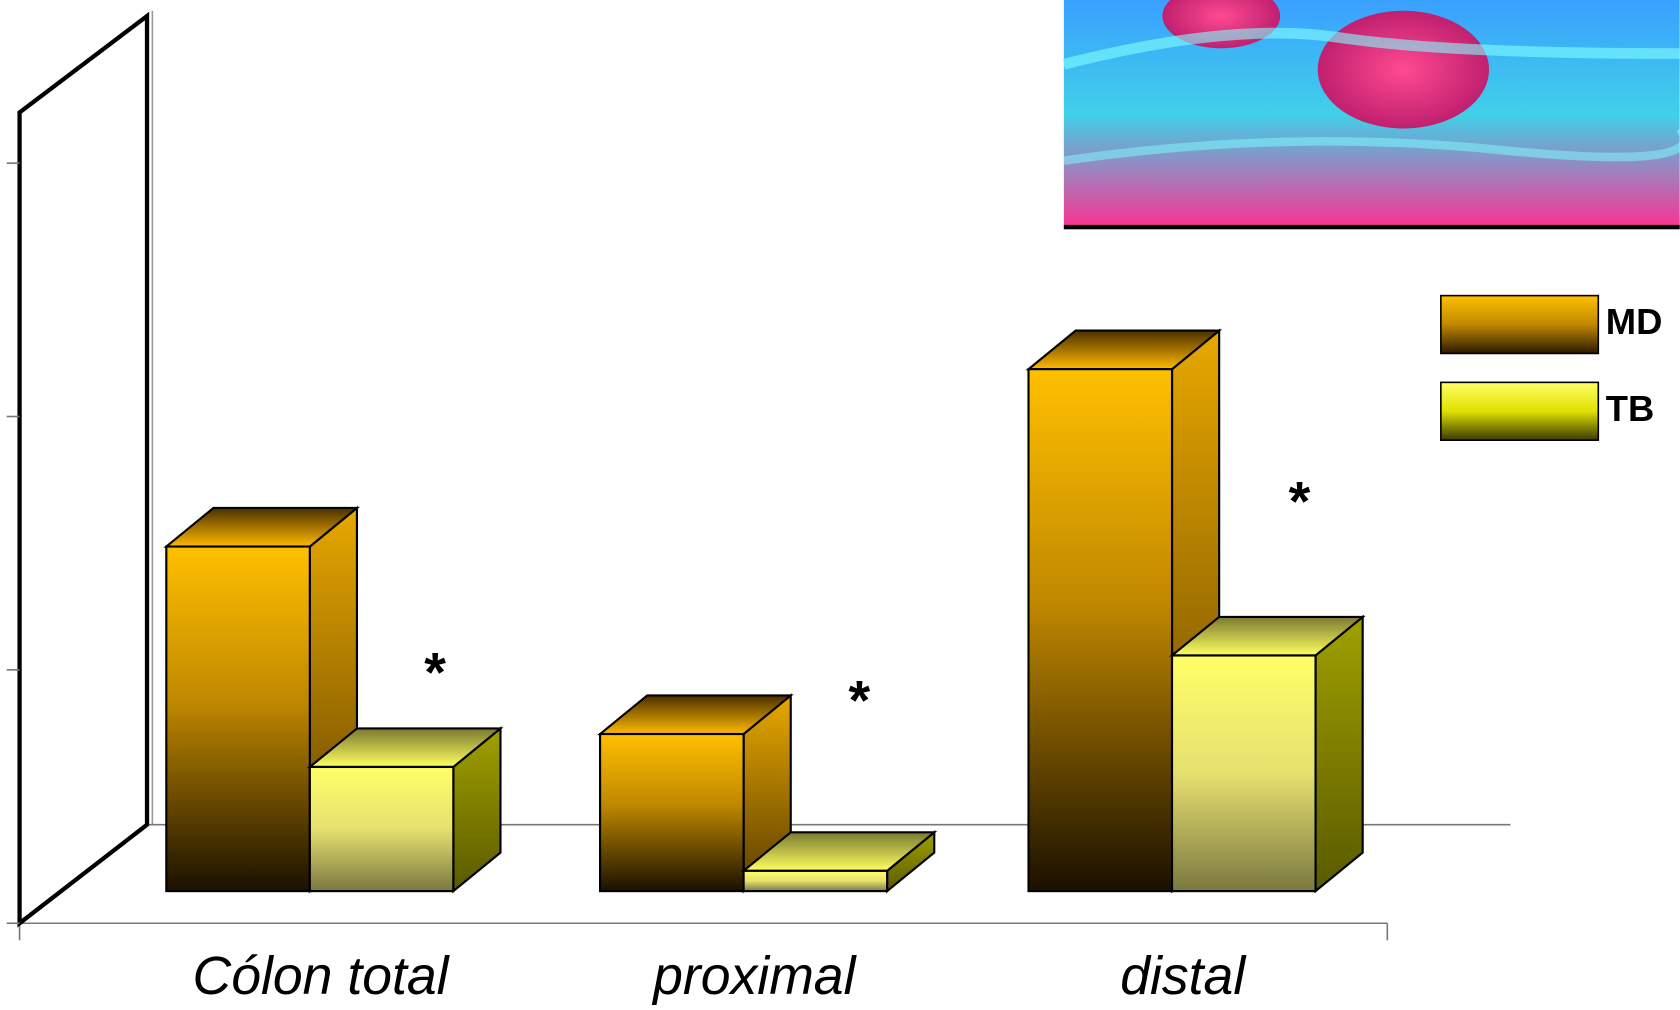 This screenshot has height=1010, width=1680. I want to click on legend-label: MD, so click(1634, 321).